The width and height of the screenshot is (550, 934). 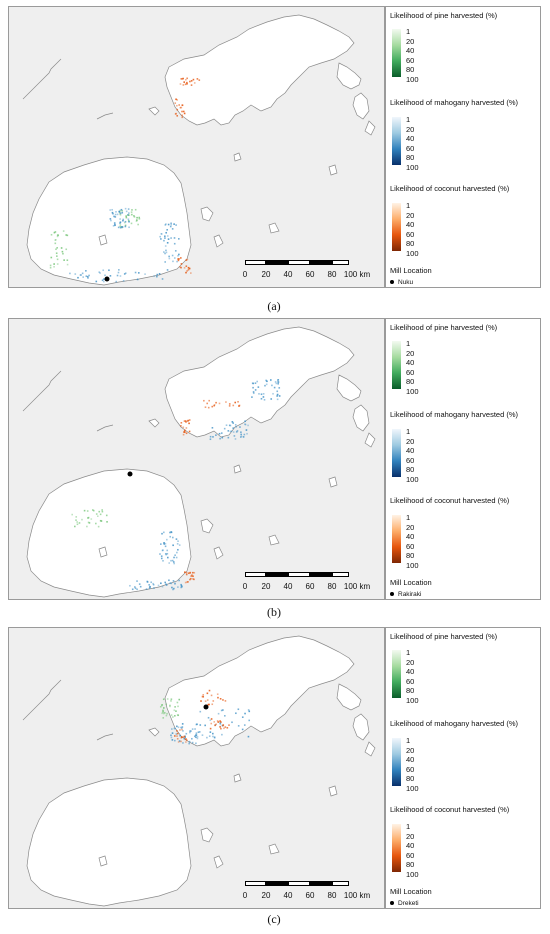 What do you see at coordinates (408, 431) in the screenshot?
I see `colorbar-tick-label: 1` at bounding box center [408, 431].